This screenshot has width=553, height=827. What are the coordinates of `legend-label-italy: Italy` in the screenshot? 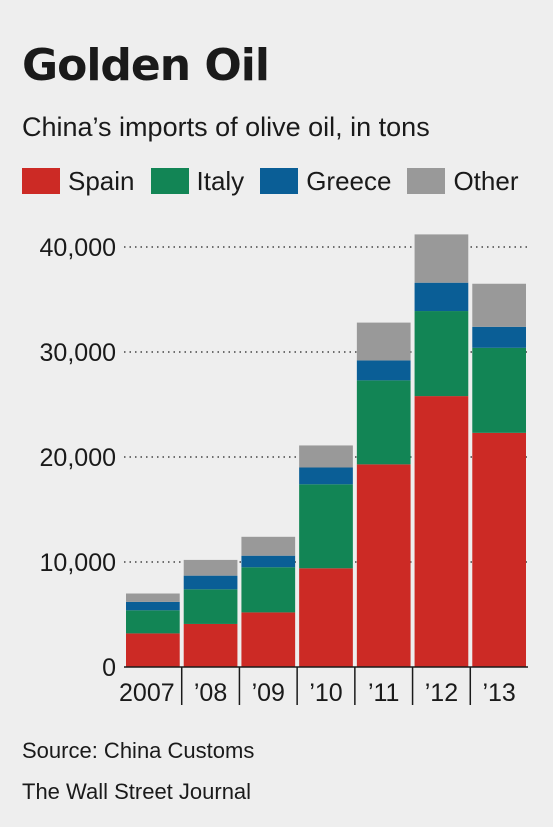 It's located at (220, 181).